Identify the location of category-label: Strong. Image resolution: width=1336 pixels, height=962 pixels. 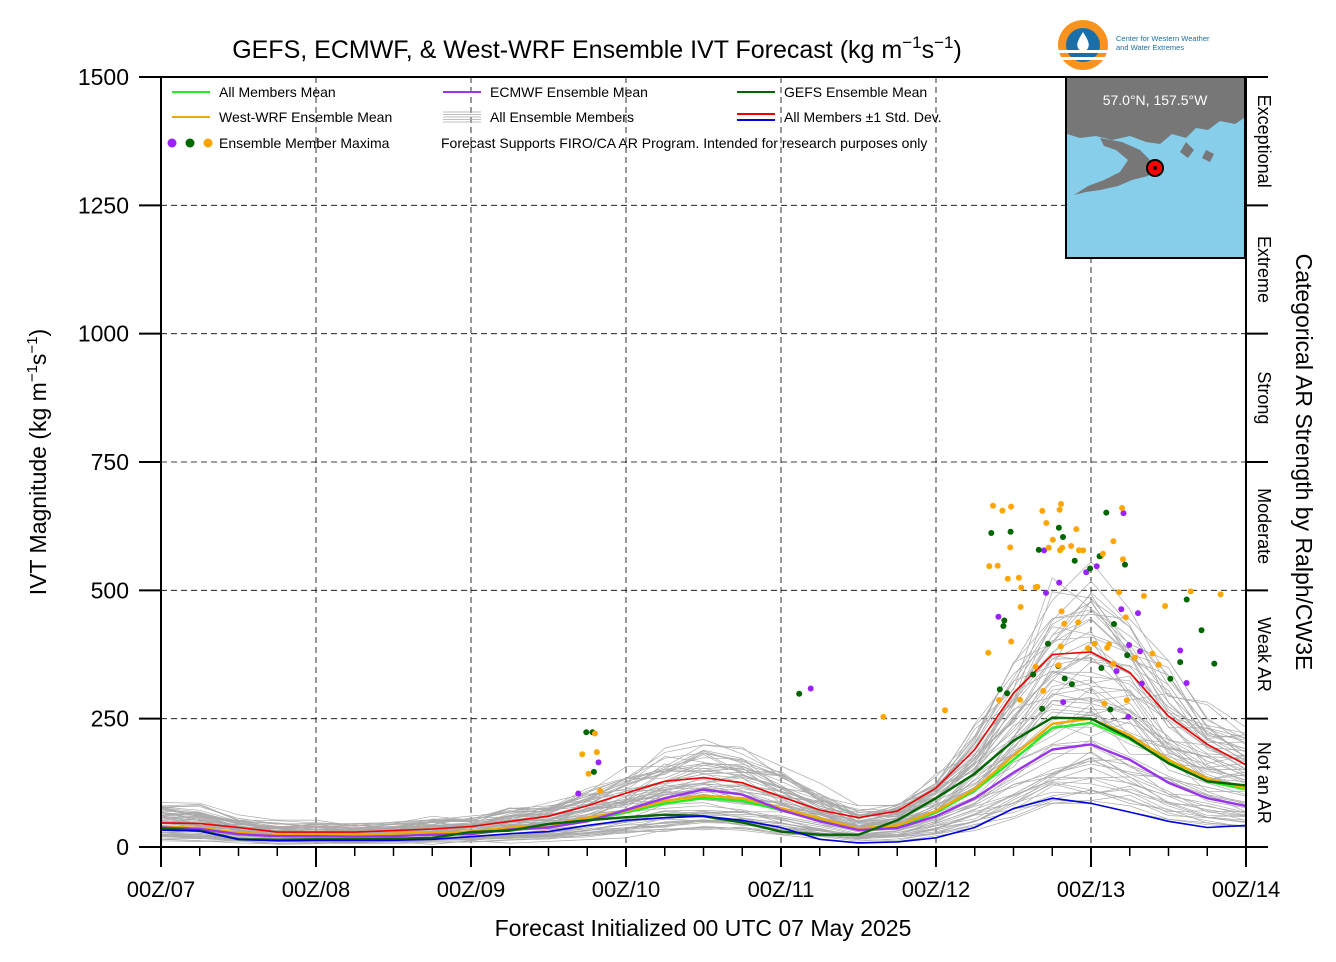
(1264, 397).